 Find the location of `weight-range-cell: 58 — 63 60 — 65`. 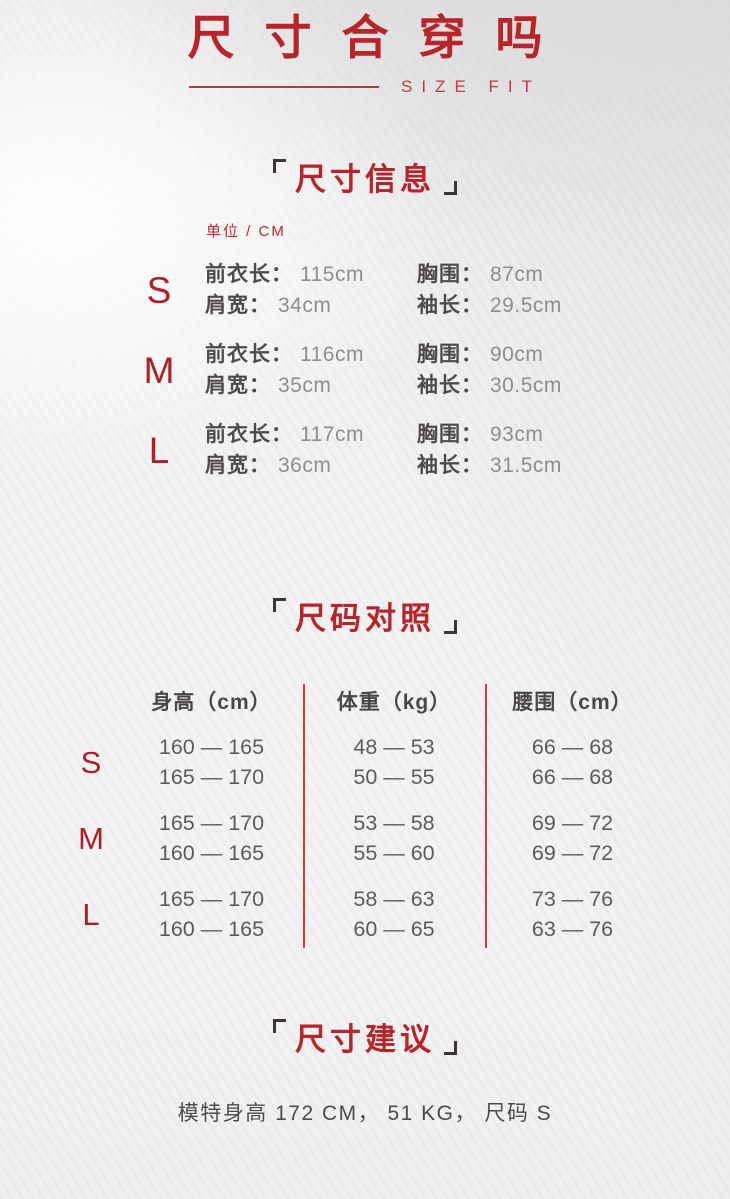

weight-range-cell: 58 — 63 60 — 65 is located at coordinates (394, 914).